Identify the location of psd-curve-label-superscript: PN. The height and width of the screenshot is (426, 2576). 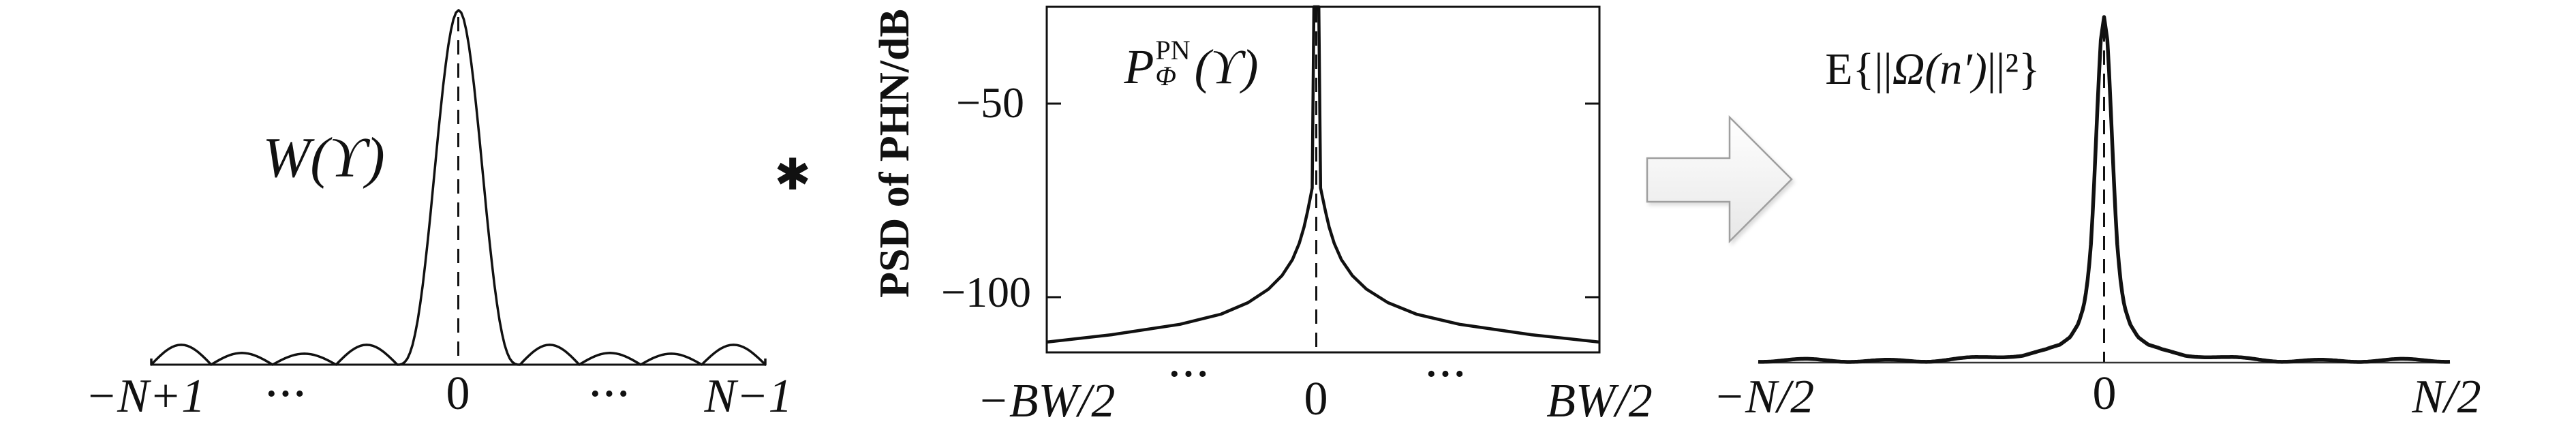
(1173, 49).